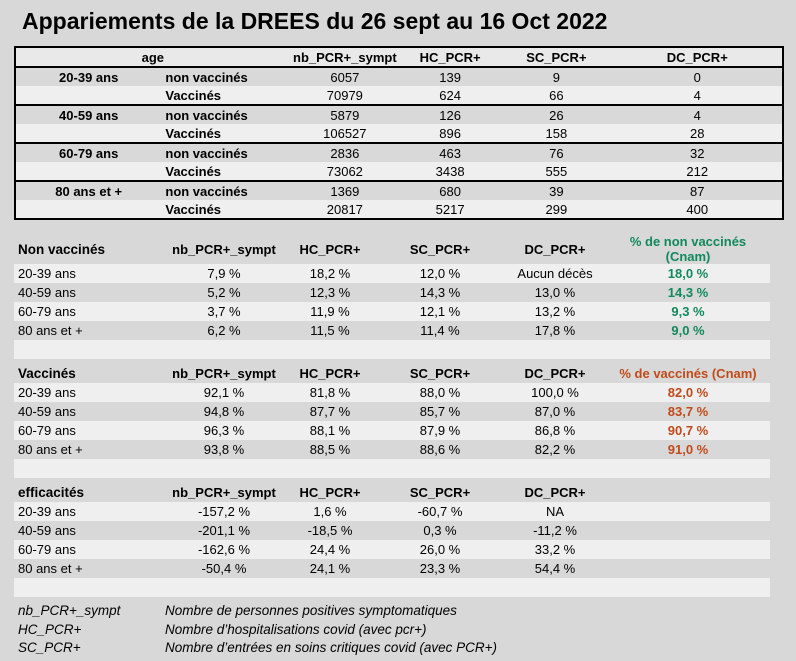 This screenshot has height=661, width=796. Describe the element at coordinates (556, 209) in the screenshot. I see `cell: 299` at that location.